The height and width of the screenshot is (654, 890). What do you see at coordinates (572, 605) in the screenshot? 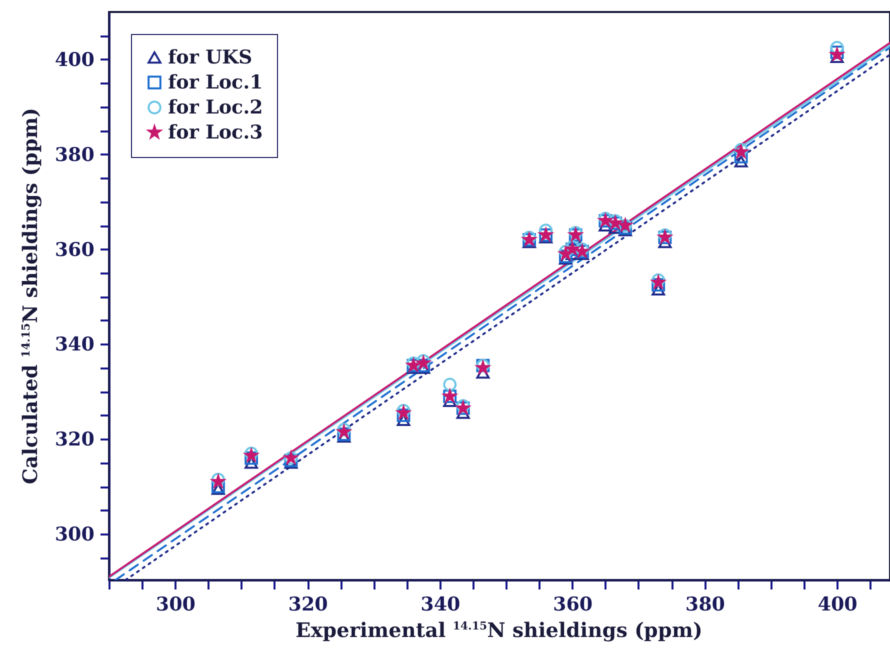
I see `x-tick-label: 360` at bounding box center [572, 605].